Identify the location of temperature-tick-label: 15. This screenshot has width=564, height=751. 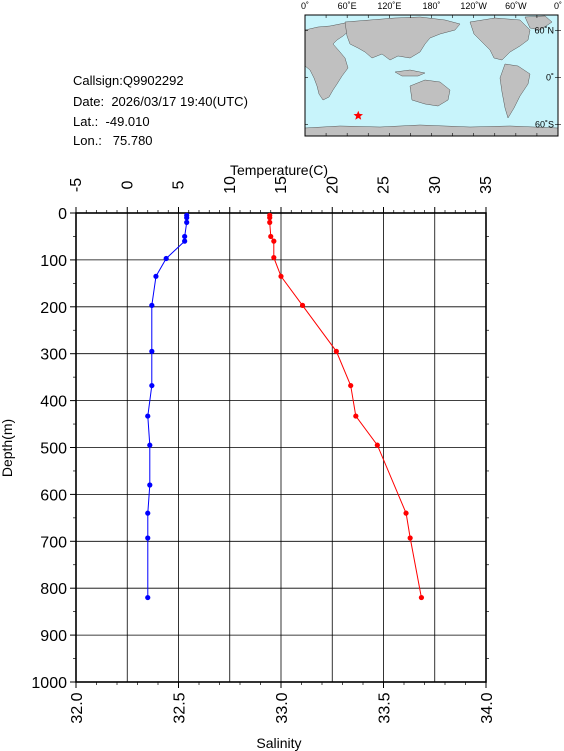
(281, 185).